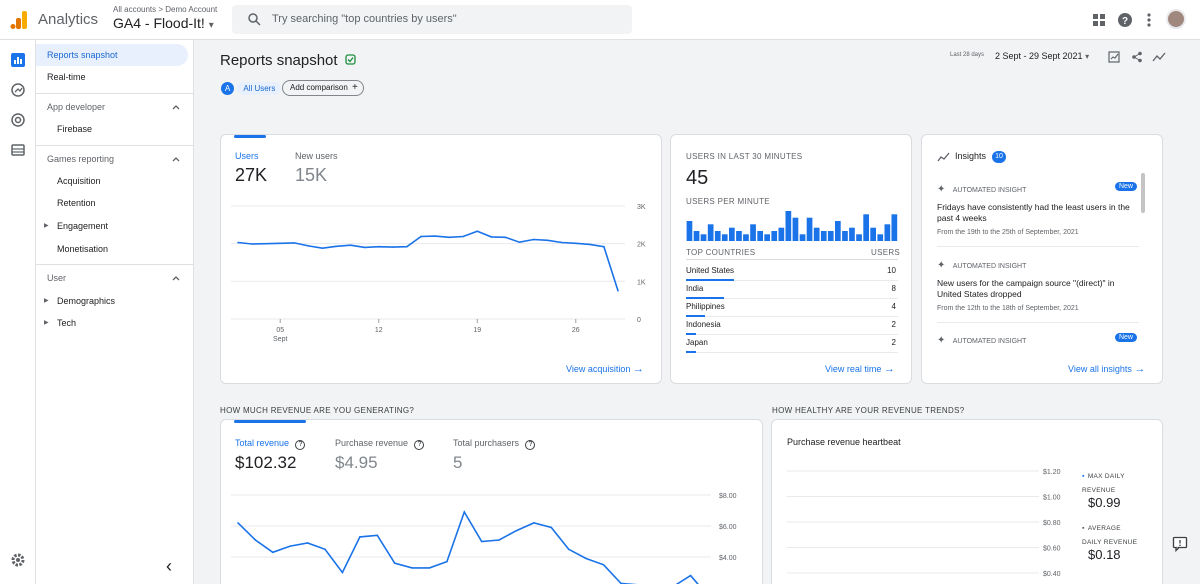 The width and height of the screenshot is (1200, 584). What do you see at coordinates (1099, 20) in the screenshot?
I see `apps-grid-icon` at bounding box center [1099, 20].